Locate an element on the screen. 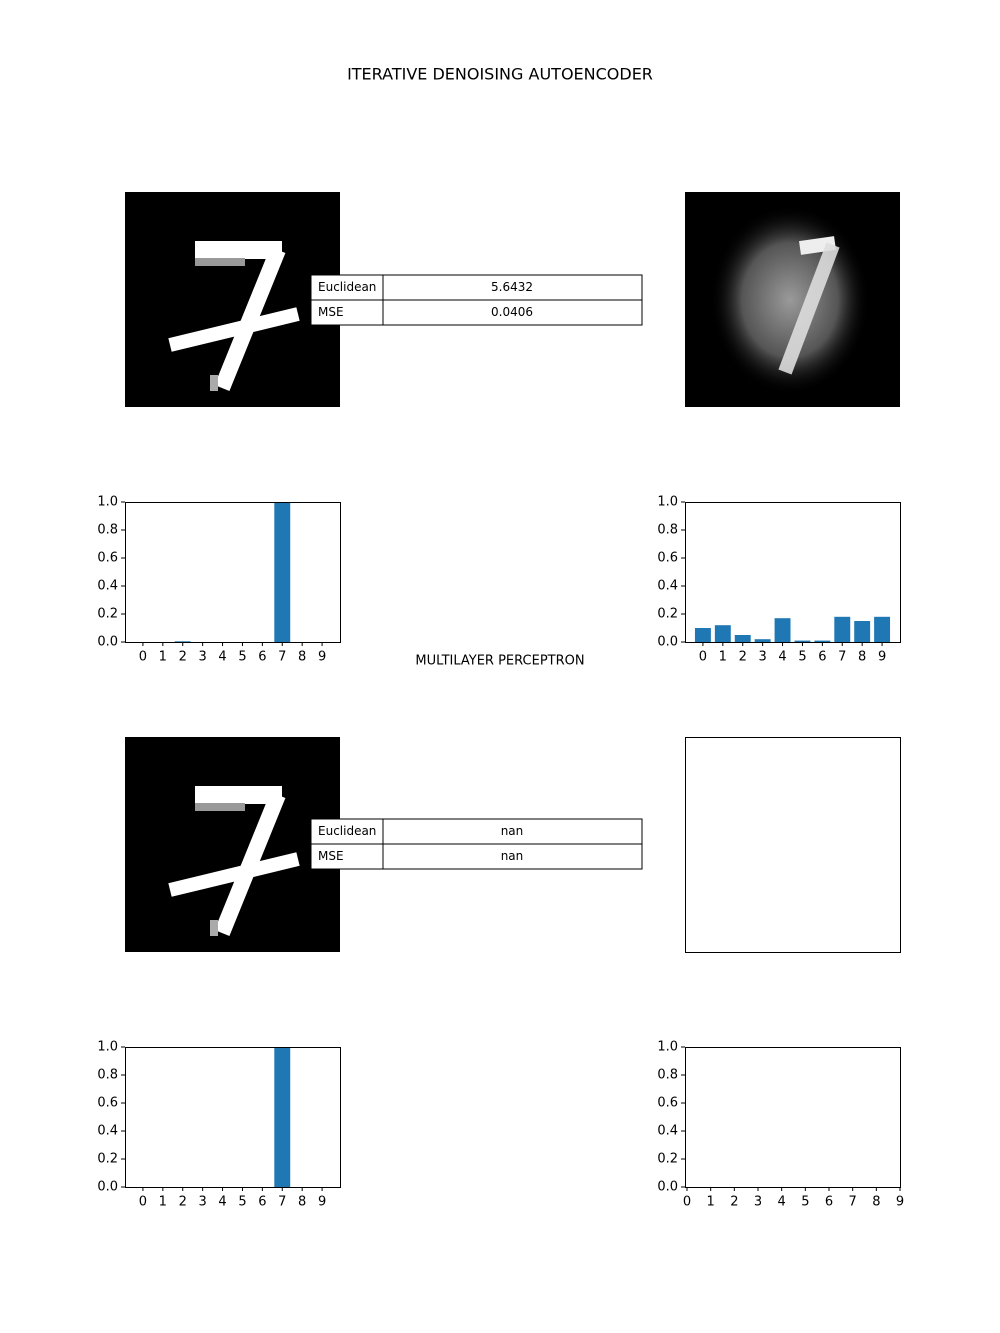 This screenshot has width=1000, height=1333. empty-image is located at coordinates (793, 845).